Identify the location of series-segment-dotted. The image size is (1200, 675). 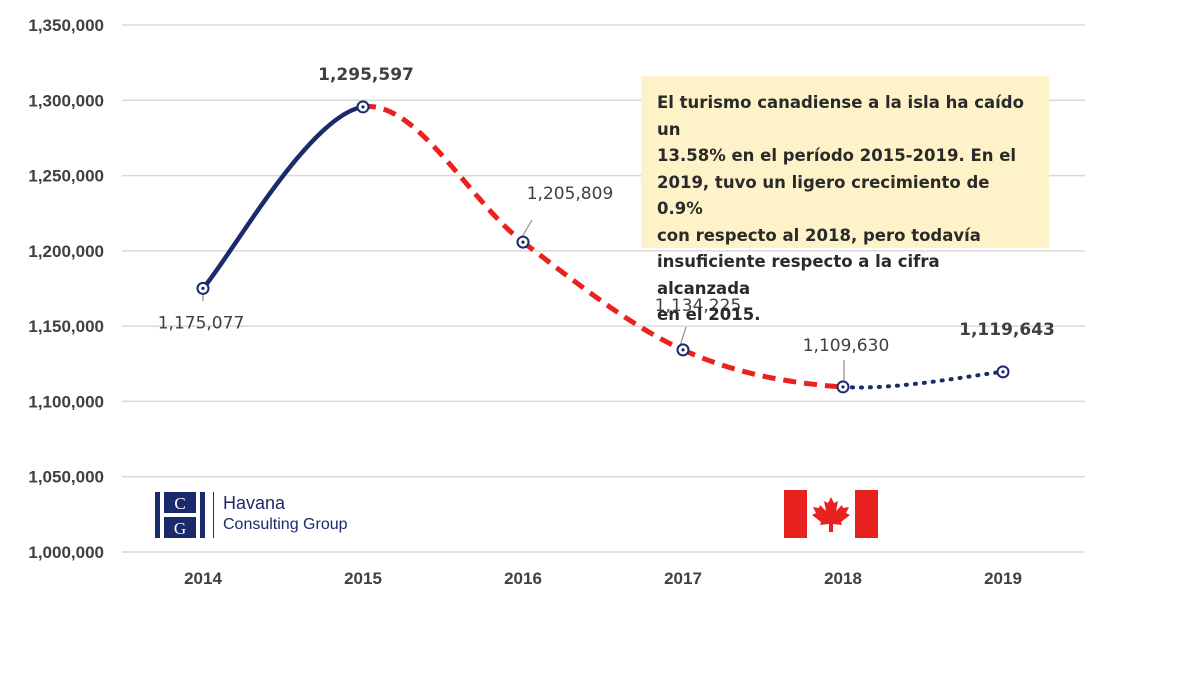
(923, 379).